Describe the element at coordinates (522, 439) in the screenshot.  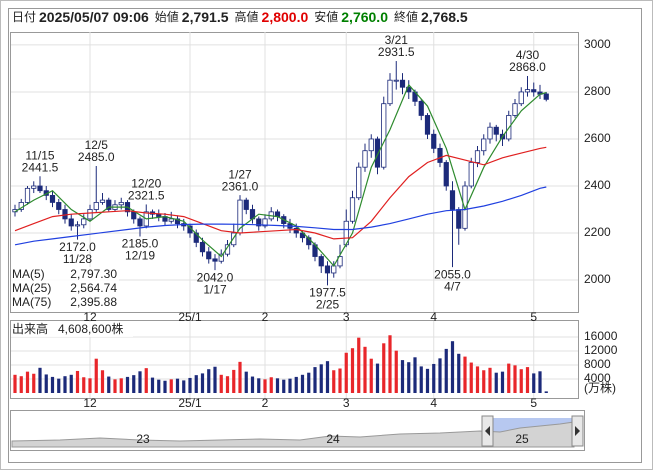
I see `navigator-label: 25` at that location.